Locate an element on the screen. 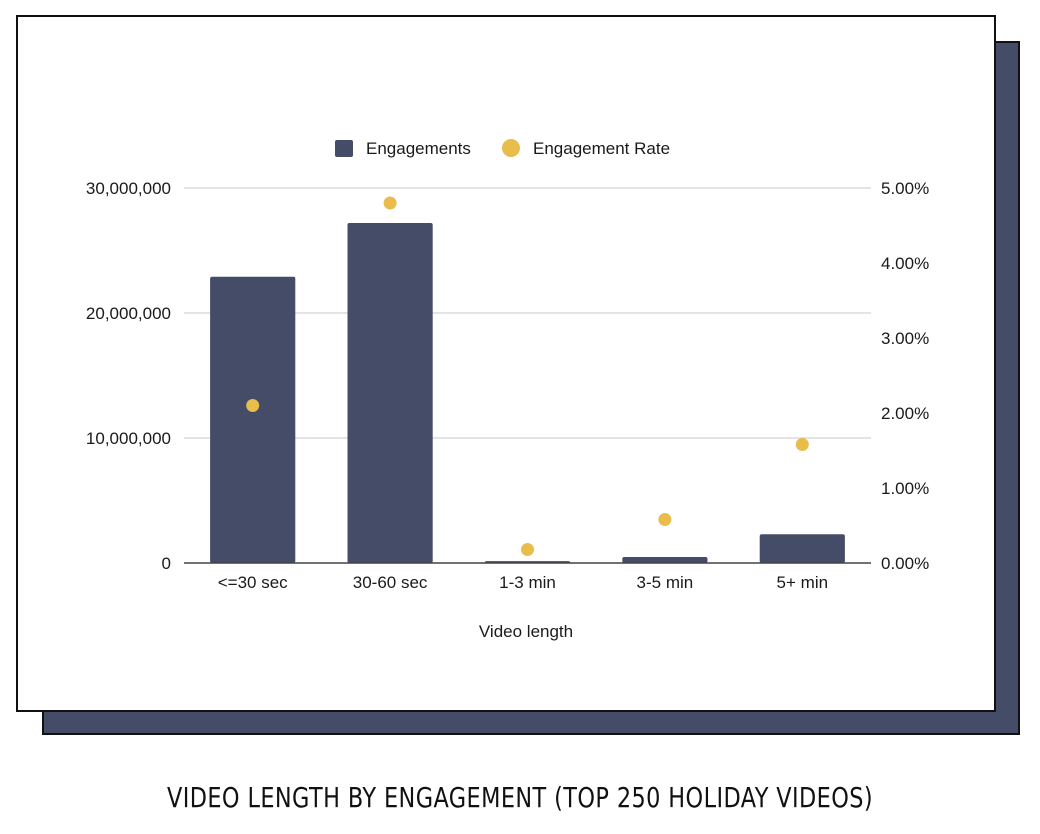 This screenshot has height=834, width=1040. y-right-tick-label: 5.00% is located at coordinates (905, 188).